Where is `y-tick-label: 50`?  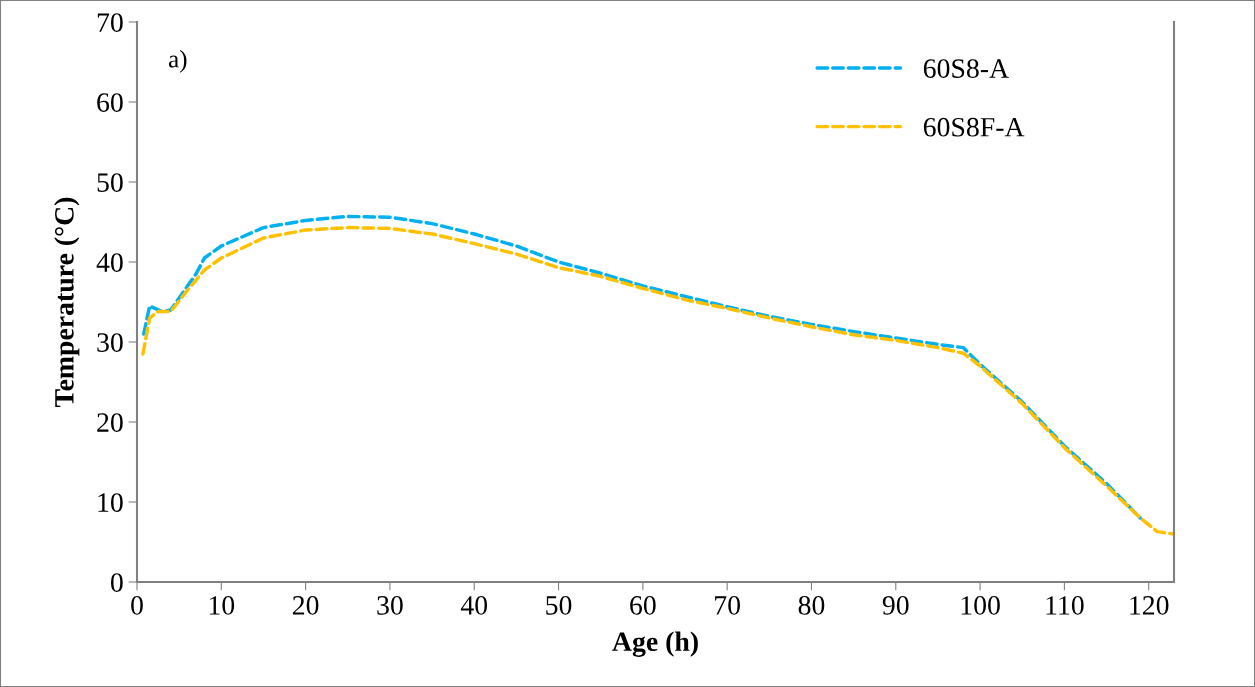
y-tick-label: 50 is located at coordinates (110, 182).